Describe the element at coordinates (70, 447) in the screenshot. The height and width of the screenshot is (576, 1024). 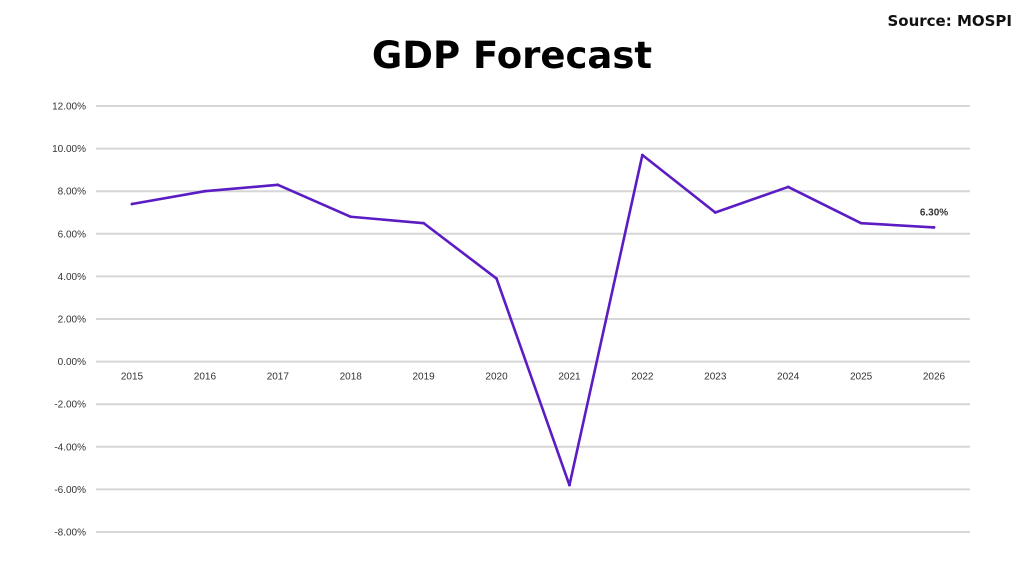
I see `y-tick-label: -4.00%` at that location.